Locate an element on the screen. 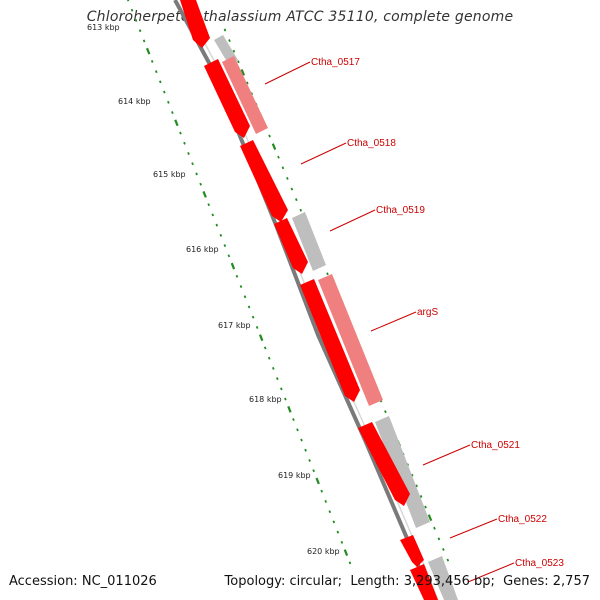 The height and width of the screenshot is (600, 600). gene-label: Ctha_0519 is located at coordinates (400, 210).